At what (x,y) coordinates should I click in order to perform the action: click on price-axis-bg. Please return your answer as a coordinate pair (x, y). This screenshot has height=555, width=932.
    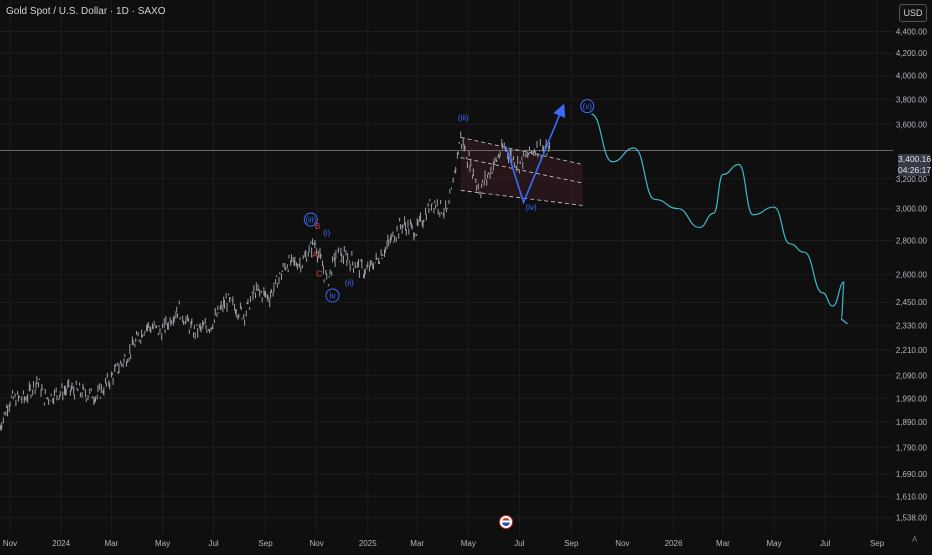
    Looking at the image, I should click on (912, 275).